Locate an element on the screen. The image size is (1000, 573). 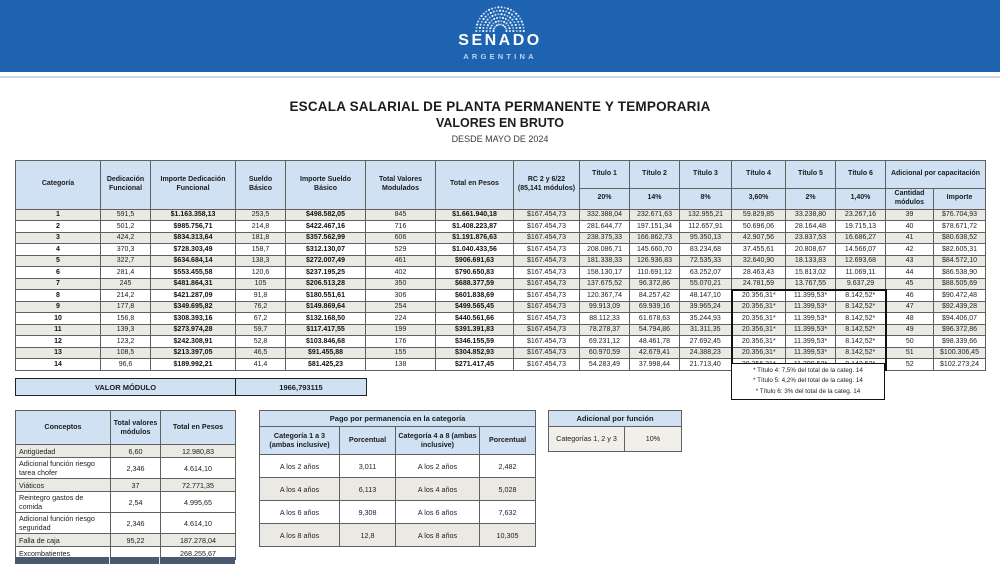
cell: 224 is located at coordinates (400, 318).